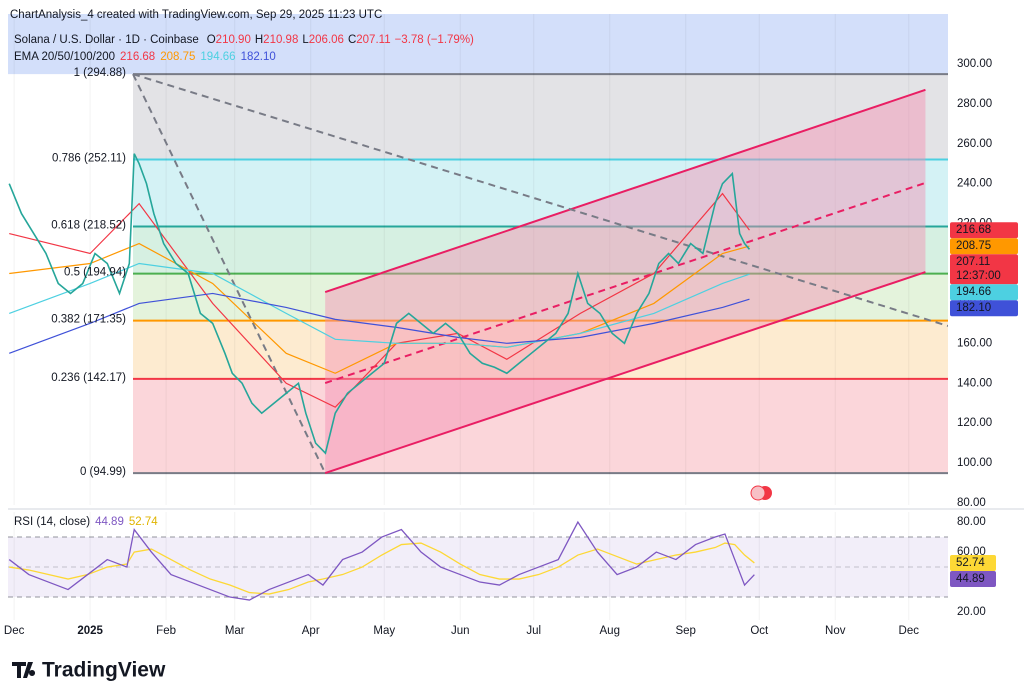 Image resolution: width=1024 pixels, height=699 pixels. Describe the element at coordinates (311, 631) in the screenshot. I see `x-tick-label: Apr` at that location.